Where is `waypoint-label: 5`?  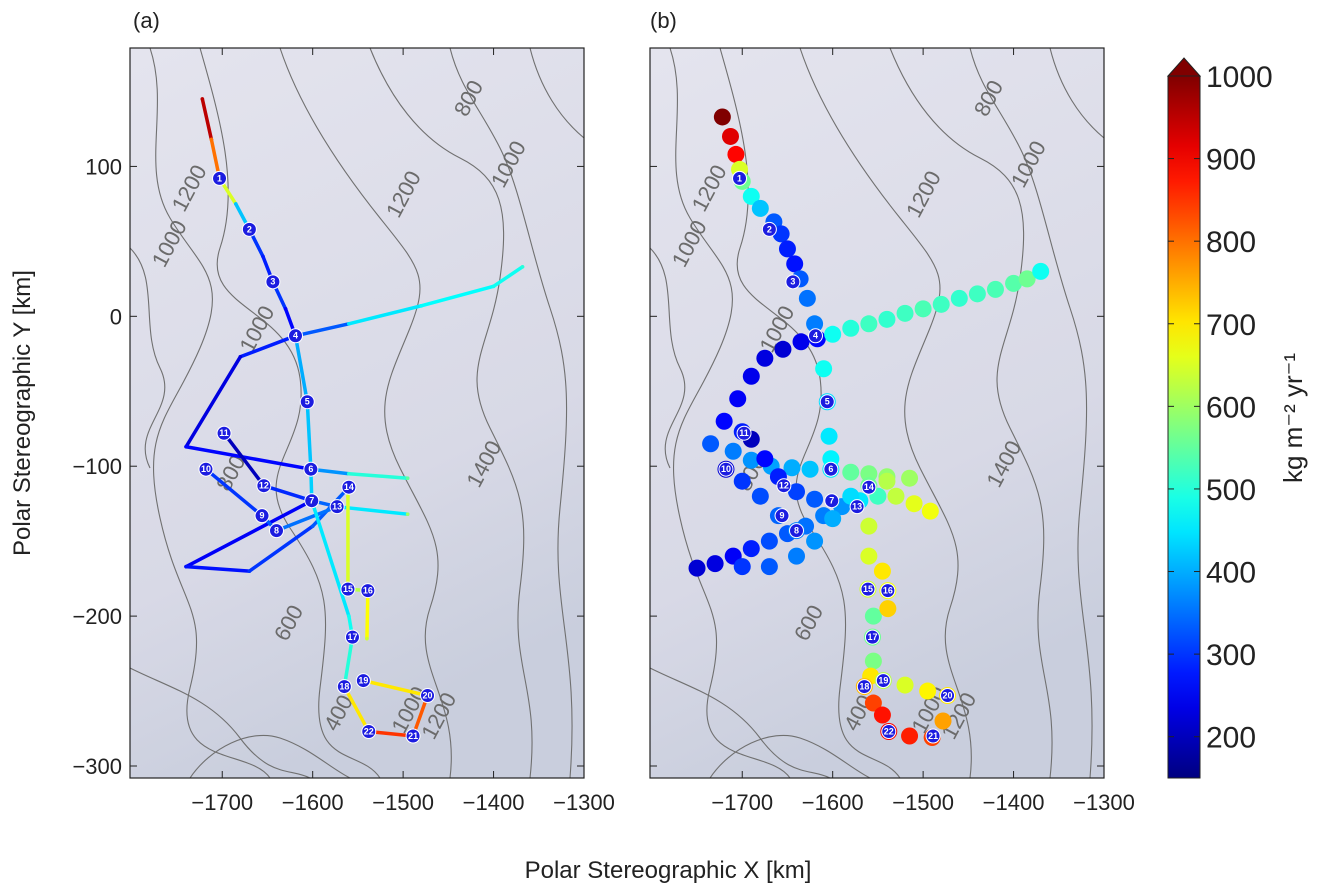
waypoint-label: 5 is located at coordinates (307, 402).